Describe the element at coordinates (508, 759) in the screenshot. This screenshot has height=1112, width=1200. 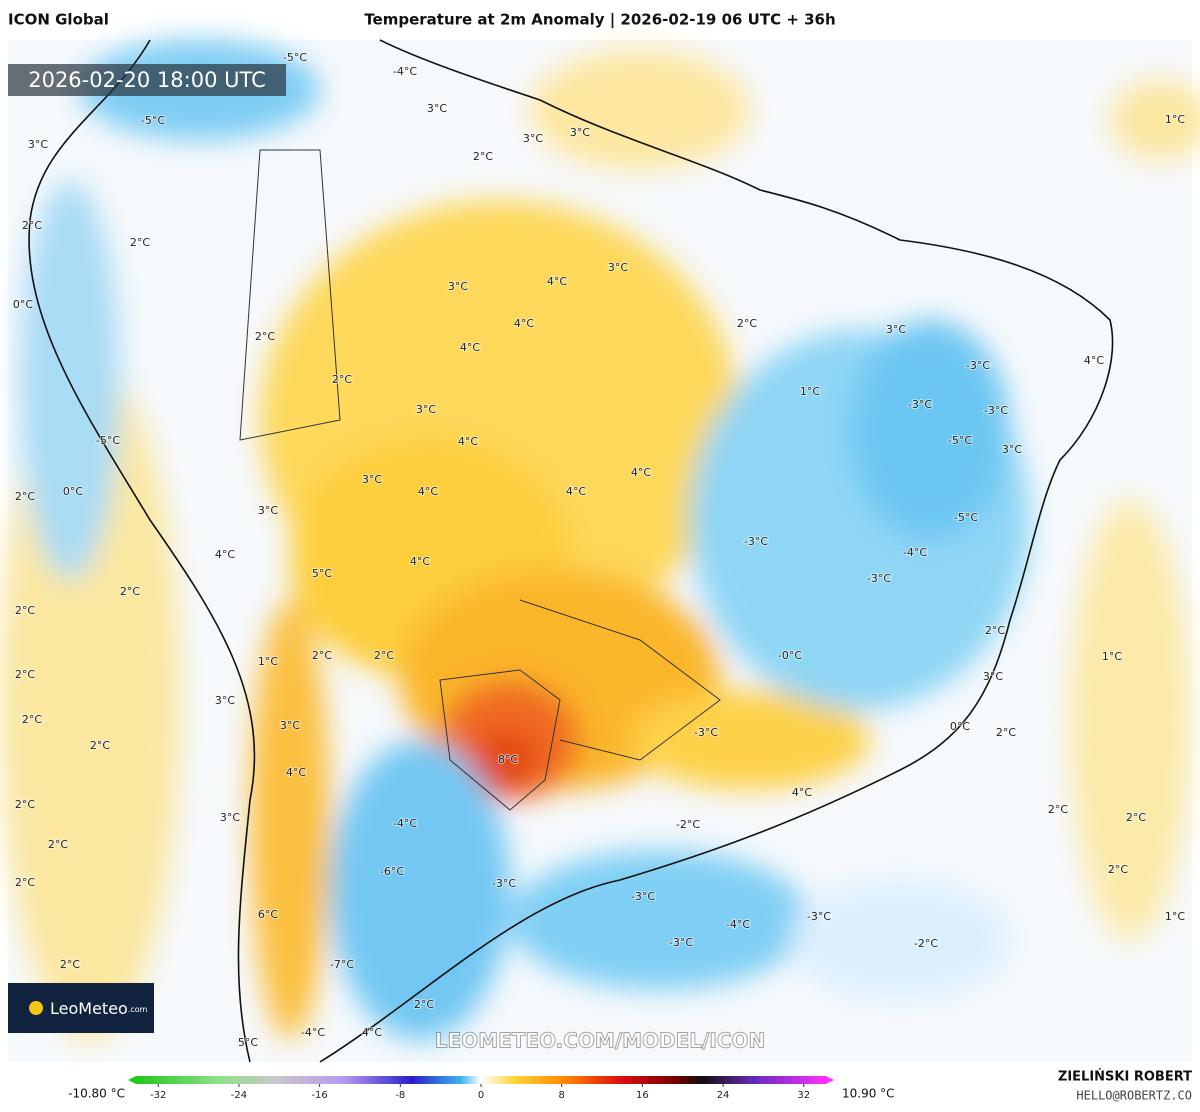
I see `map-label: 8°C` at that location.